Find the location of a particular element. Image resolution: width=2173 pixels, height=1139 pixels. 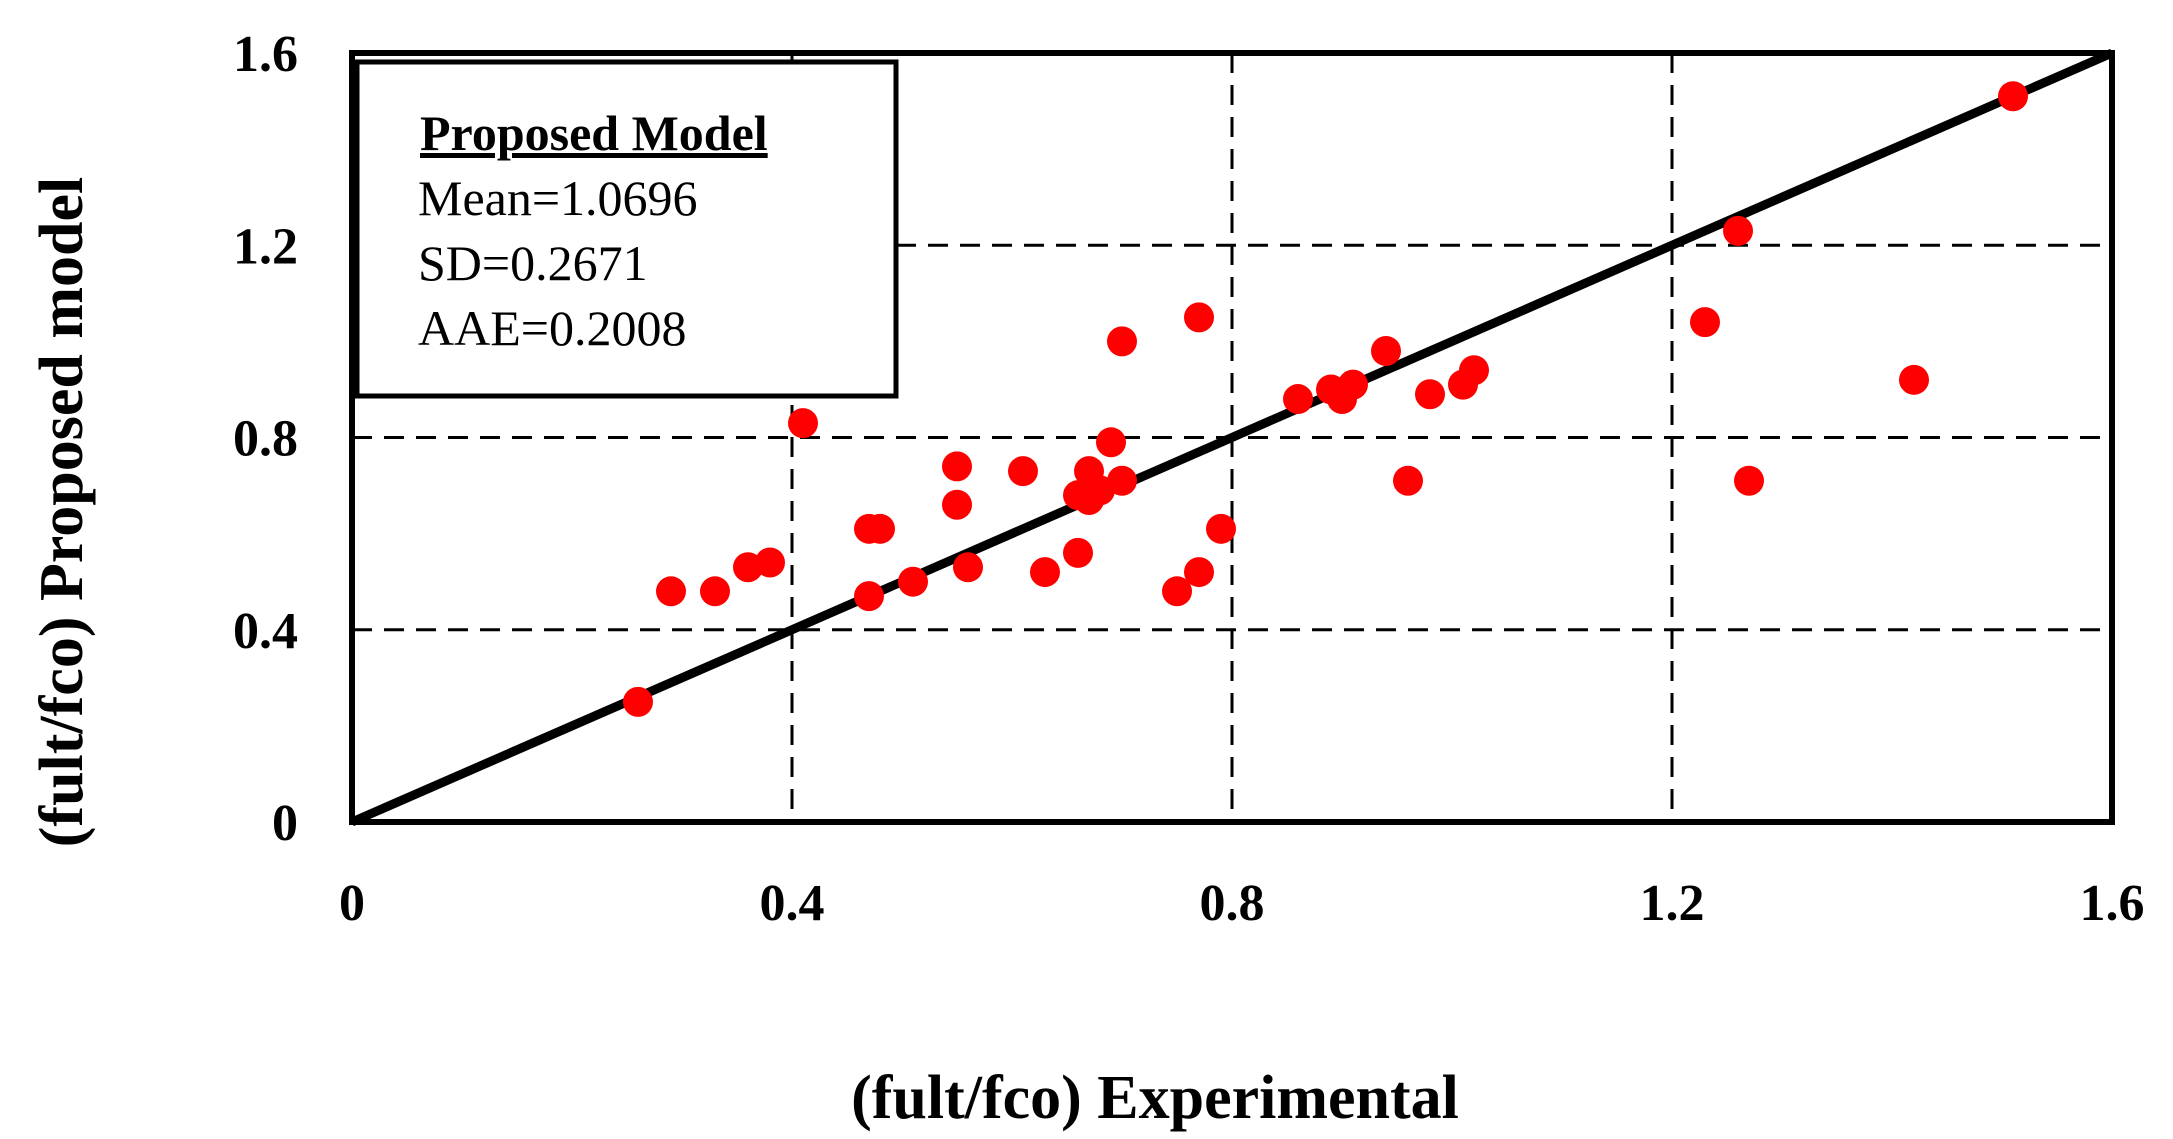

legend-frame is located at coordinates (626, 229).